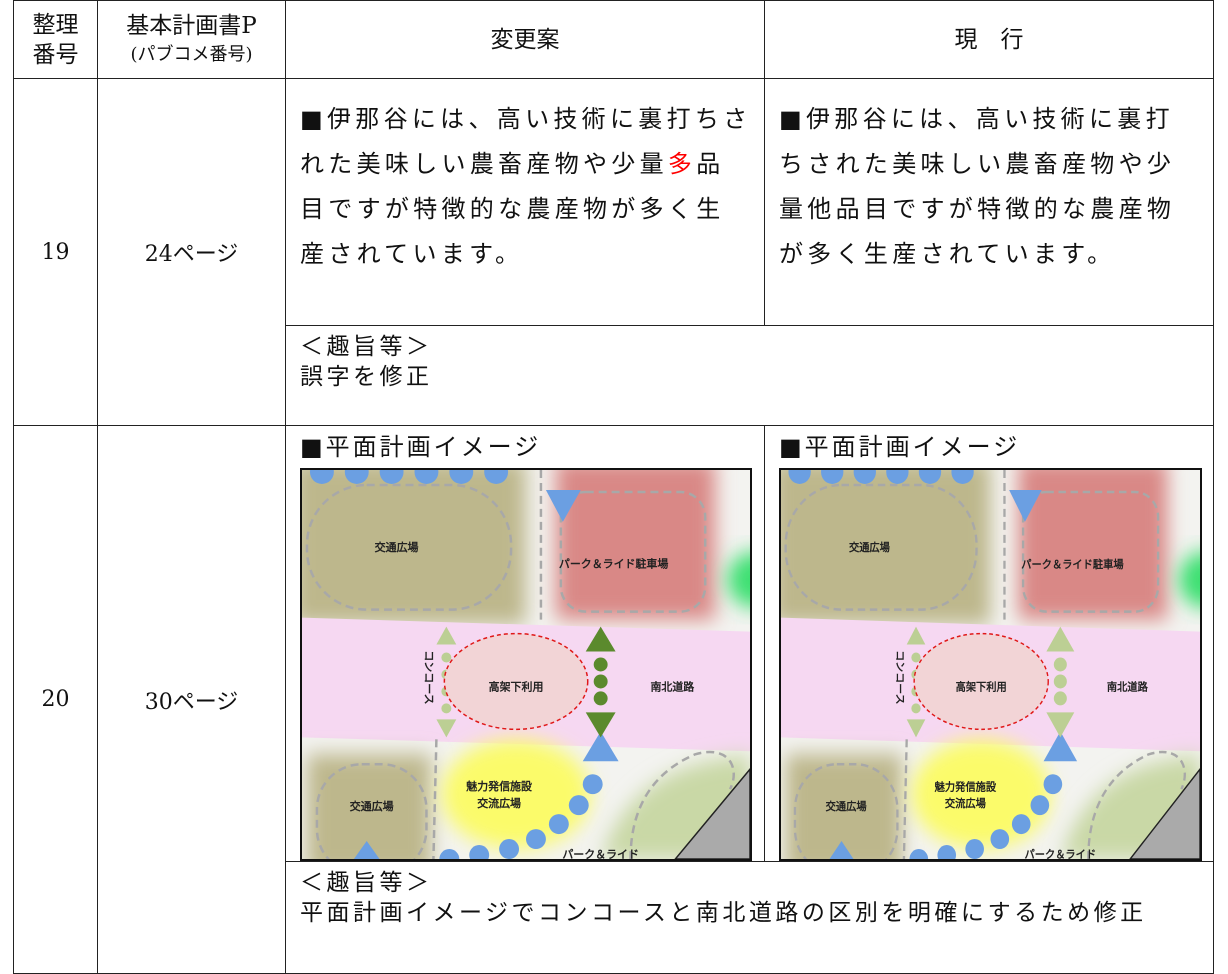 Image resolution: width=1228 pixels, height=974 pixels. I want to click on header-number: 整理 番号, so click(55, 39).